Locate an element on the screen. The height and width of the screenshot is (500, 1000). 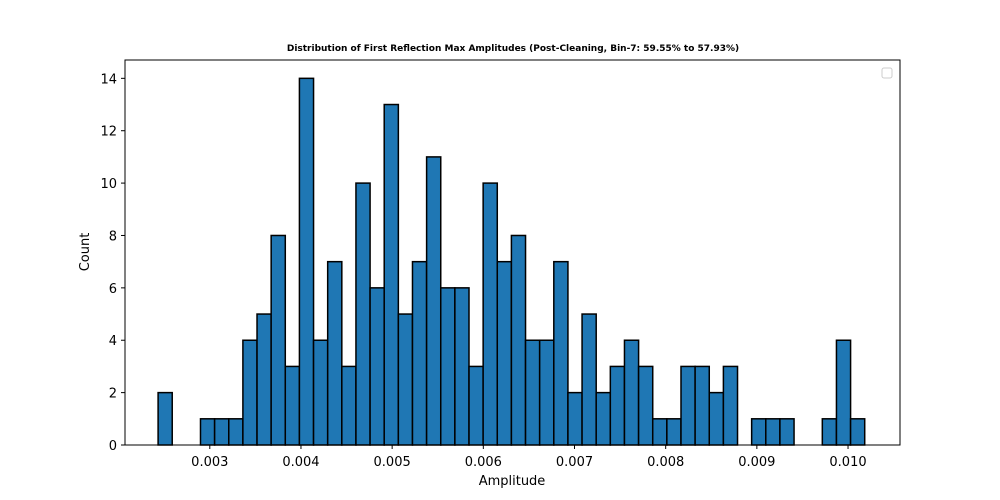
x-axis-label: Amplitude is located at coordinates (512, 481).